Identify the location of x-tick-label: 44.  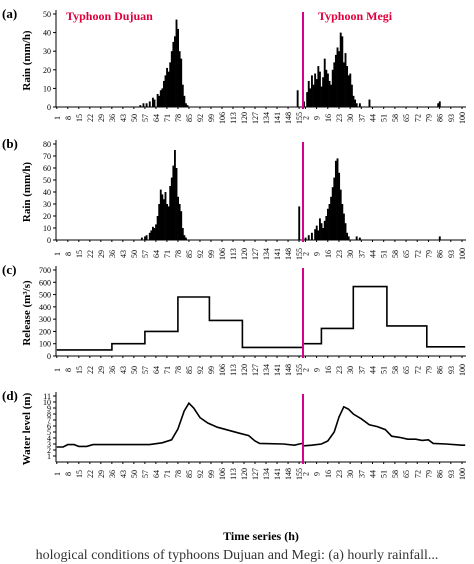
(373, 118).